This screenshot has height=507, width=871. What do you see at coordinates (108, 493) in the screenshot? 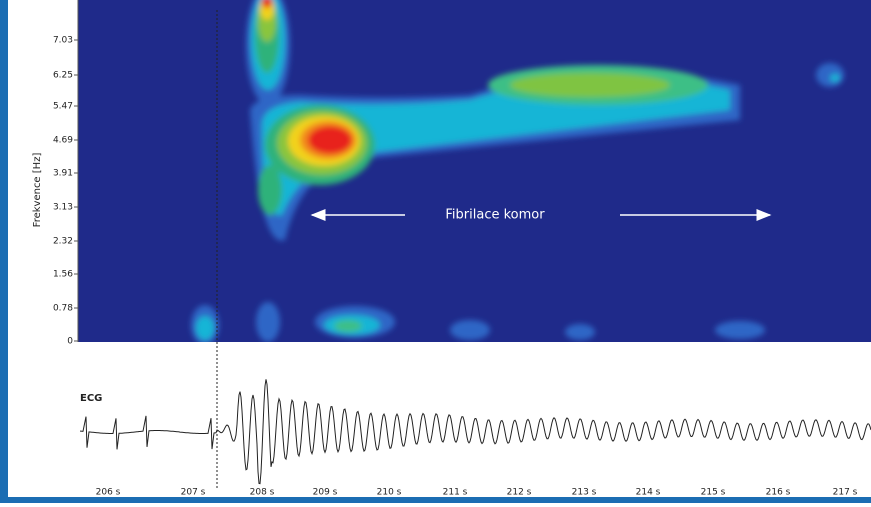
I see `x-tick-label: 206 s` at bounding box center [108, 493].